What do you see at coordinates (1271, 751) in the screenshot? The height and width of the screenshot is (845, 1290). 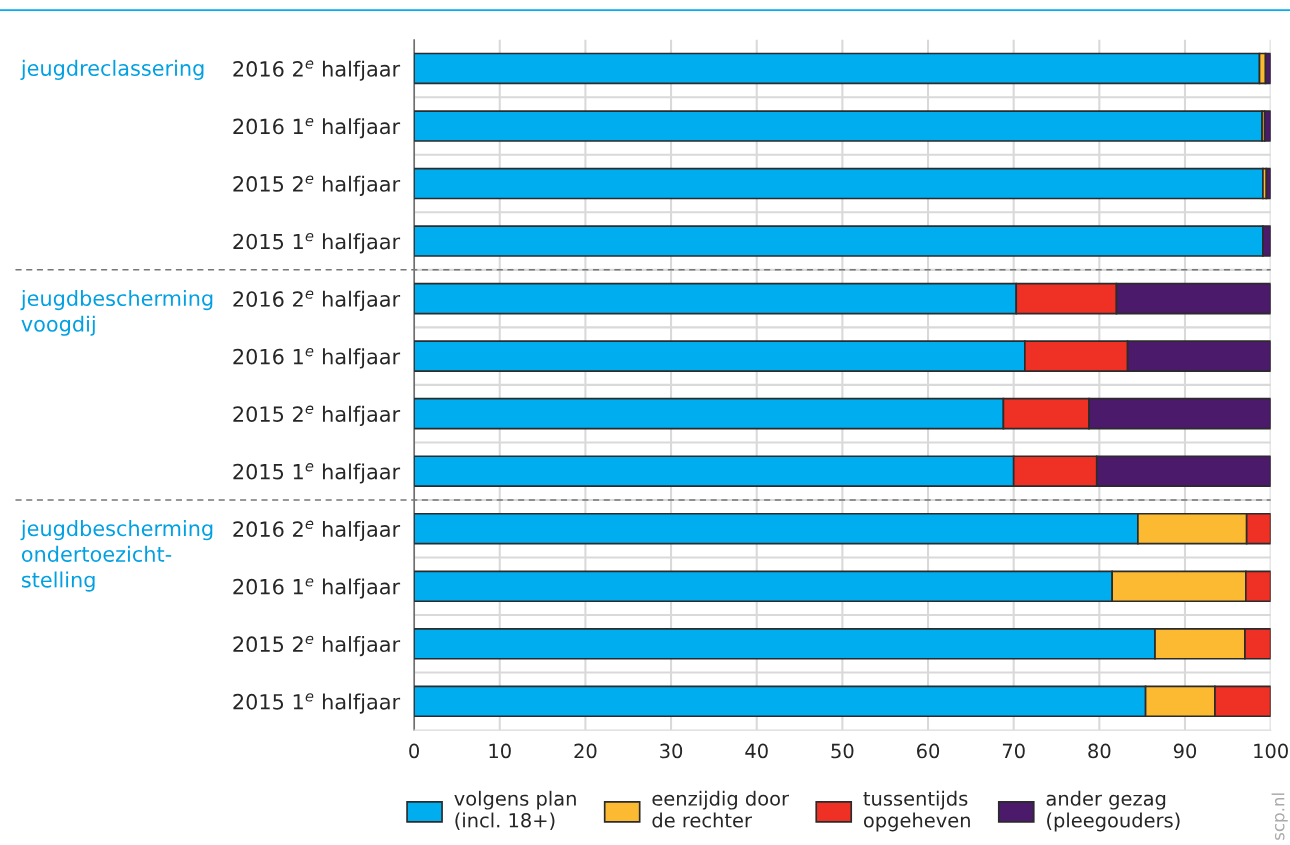 I see `x-tick-label: 100` at bounding box center [1271, 751].